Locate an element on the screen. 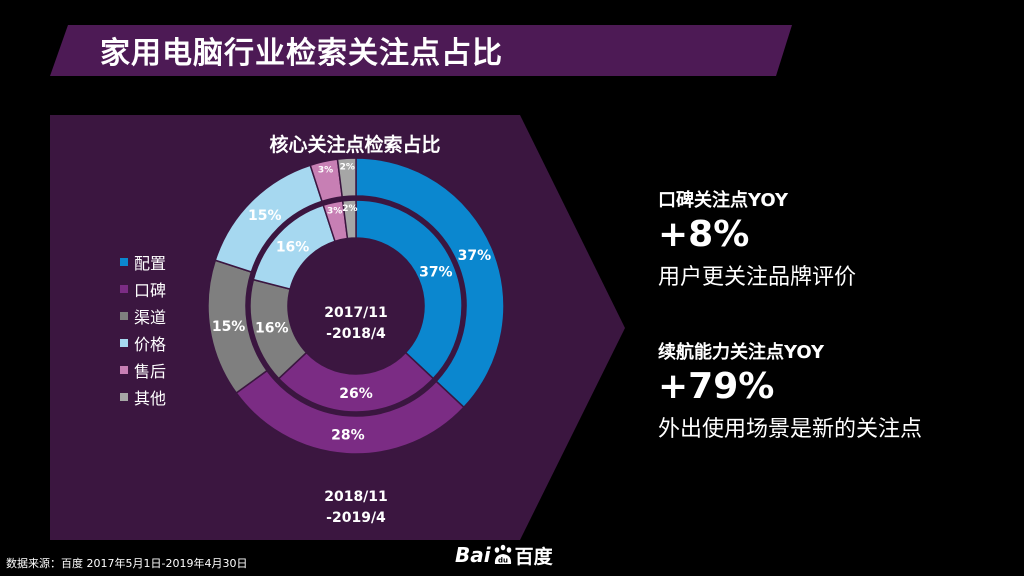  stat-description: 用户更关注品牌评价 is located at coordinates (757, 277).